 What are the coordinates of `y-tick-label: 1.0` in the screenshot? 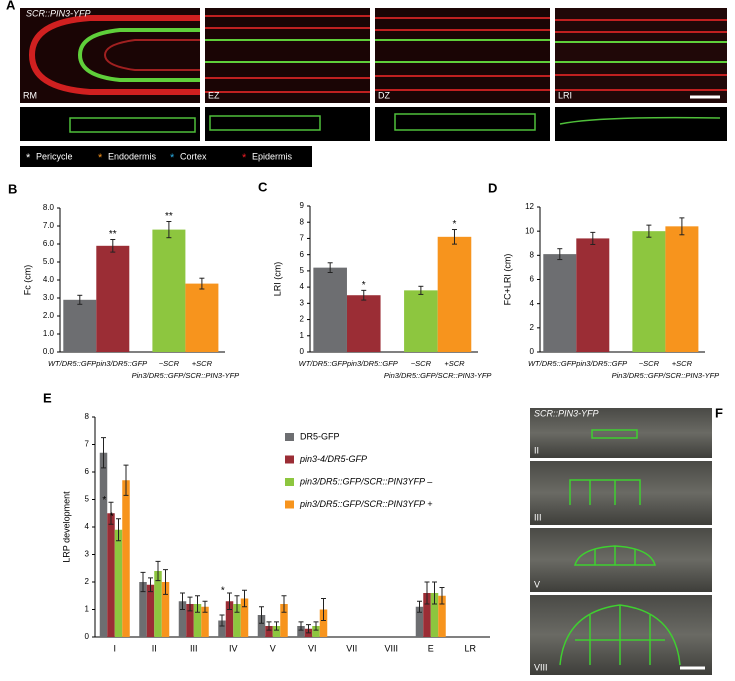 It's located at (49, 333).